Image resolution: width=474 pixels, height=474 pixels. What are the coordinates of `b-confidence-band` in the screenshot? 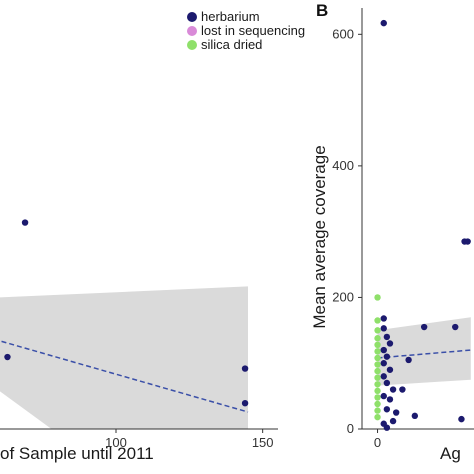 It's located at (424, 351).